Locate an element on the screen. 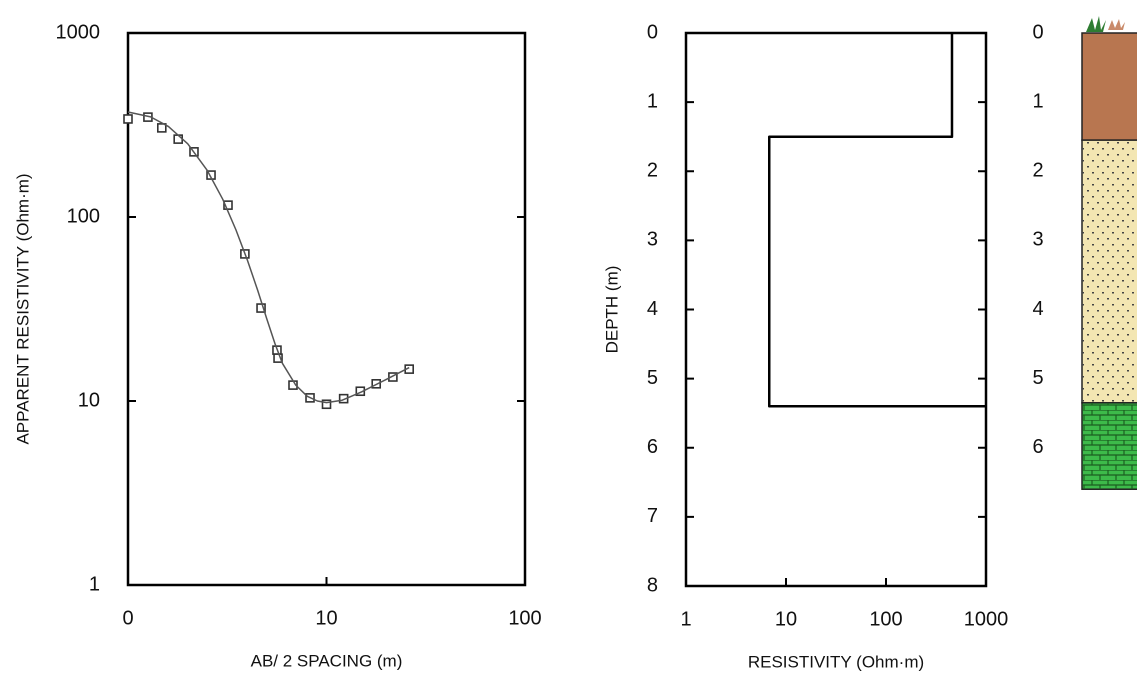  y-axis-label: DEPTH (m) is located at coordinates (611, 310).